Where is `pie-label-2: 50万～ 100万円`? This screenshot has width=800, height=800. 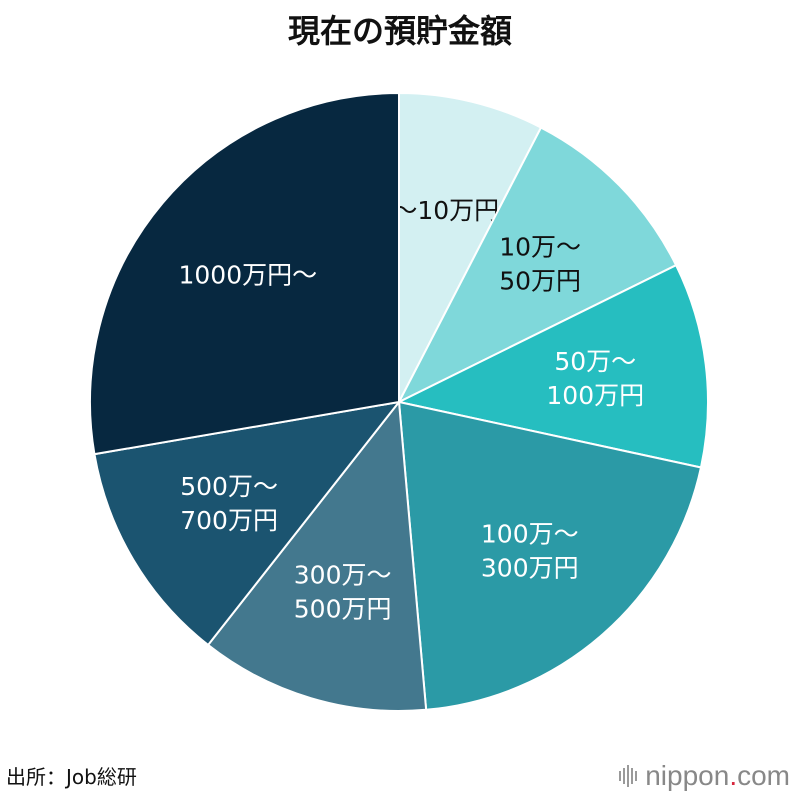 pie-label-2: 50万～ 100万円 is located at coordinates (595, 378).